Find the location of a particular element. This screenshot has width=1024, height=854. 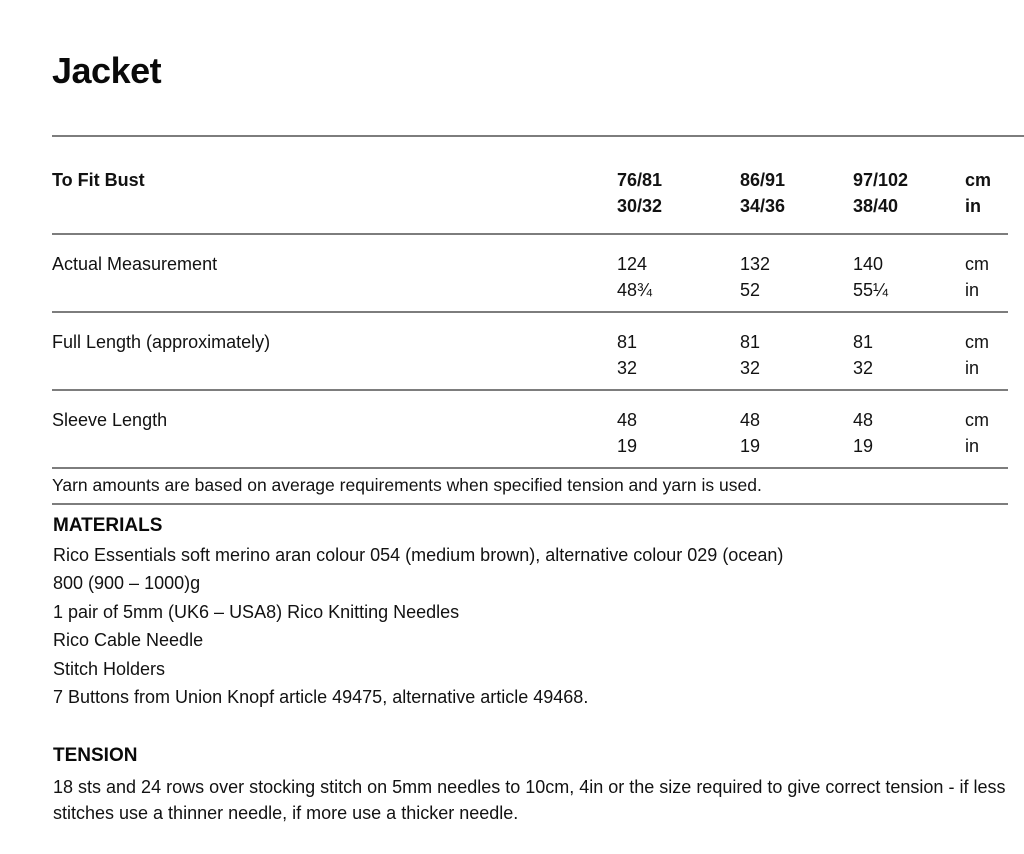

row-value-1: 48 19 is located at coordinates (678, 433).